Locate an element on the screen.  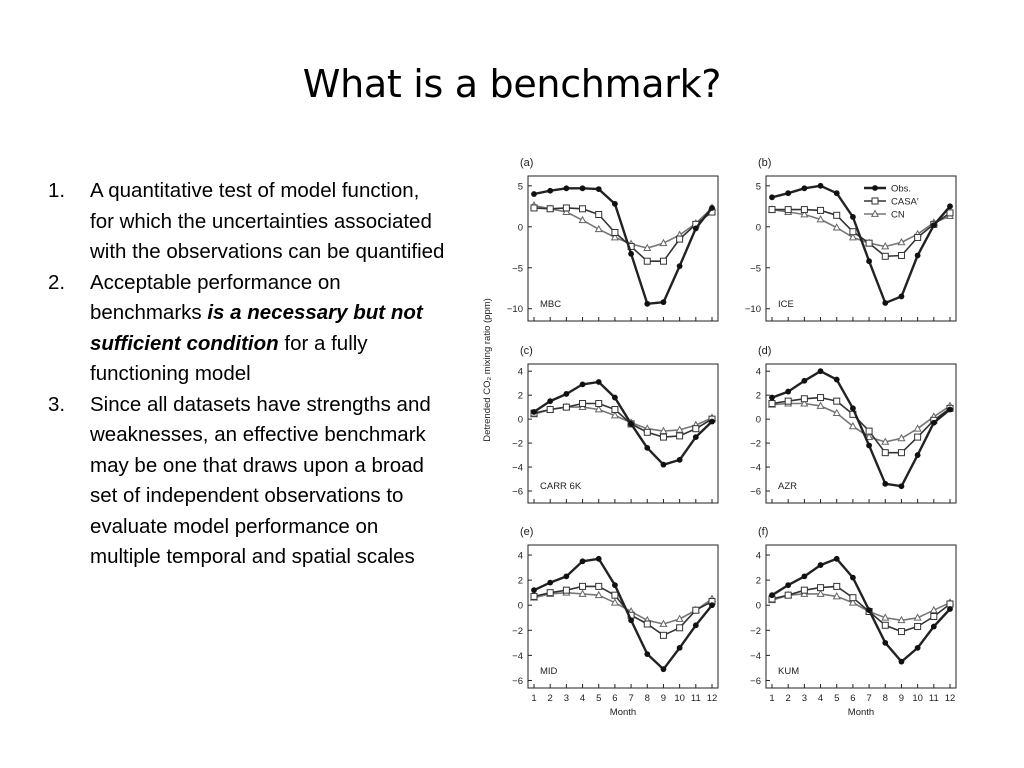
y-tick-label: −4 is located at coordinates (755, 468).